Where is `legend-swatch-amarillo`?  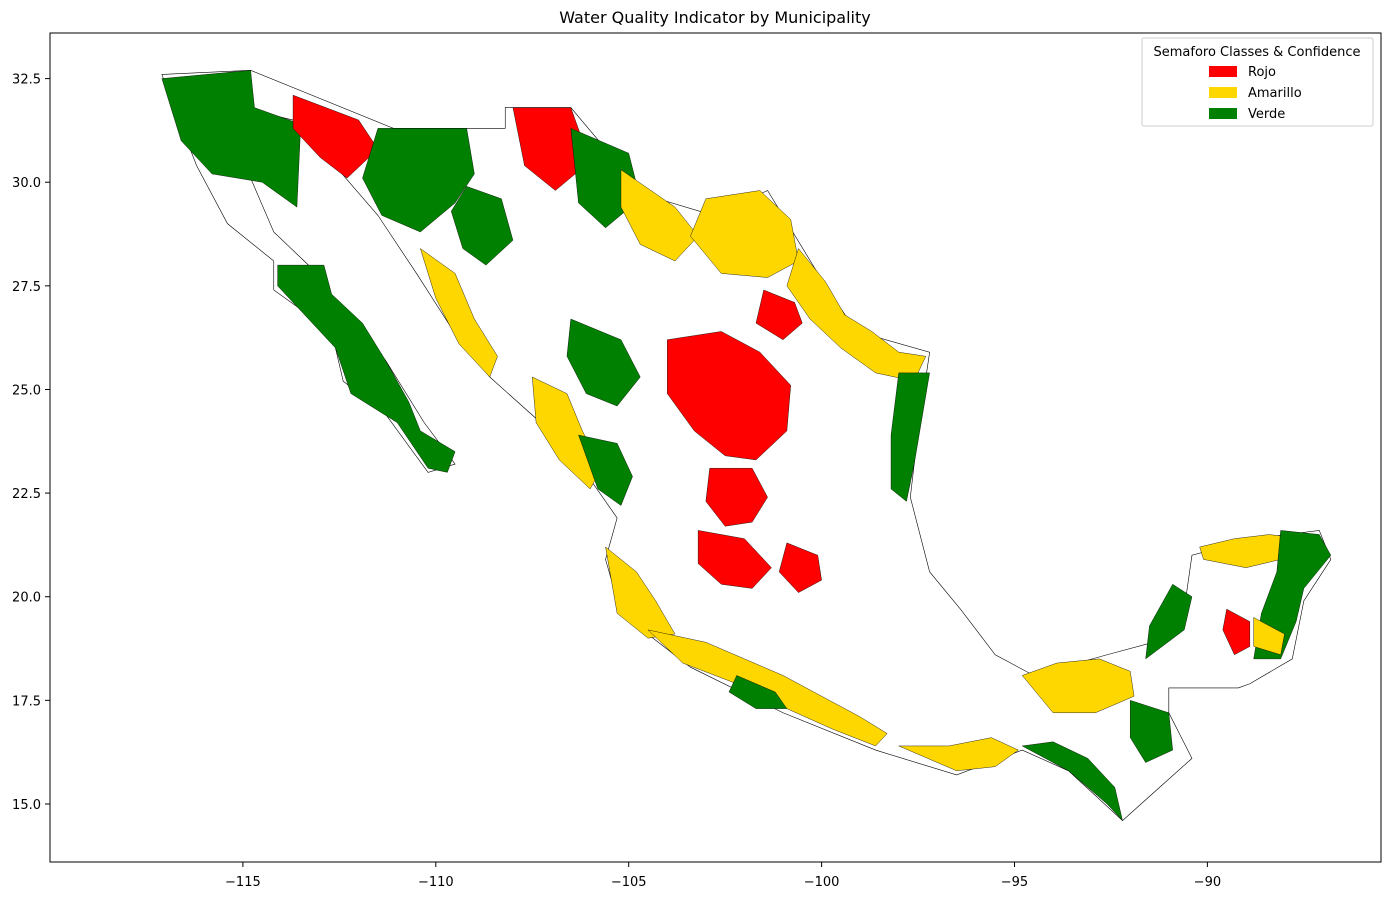 legend-swatch-amarillo is located at coordinates (1223, 92).